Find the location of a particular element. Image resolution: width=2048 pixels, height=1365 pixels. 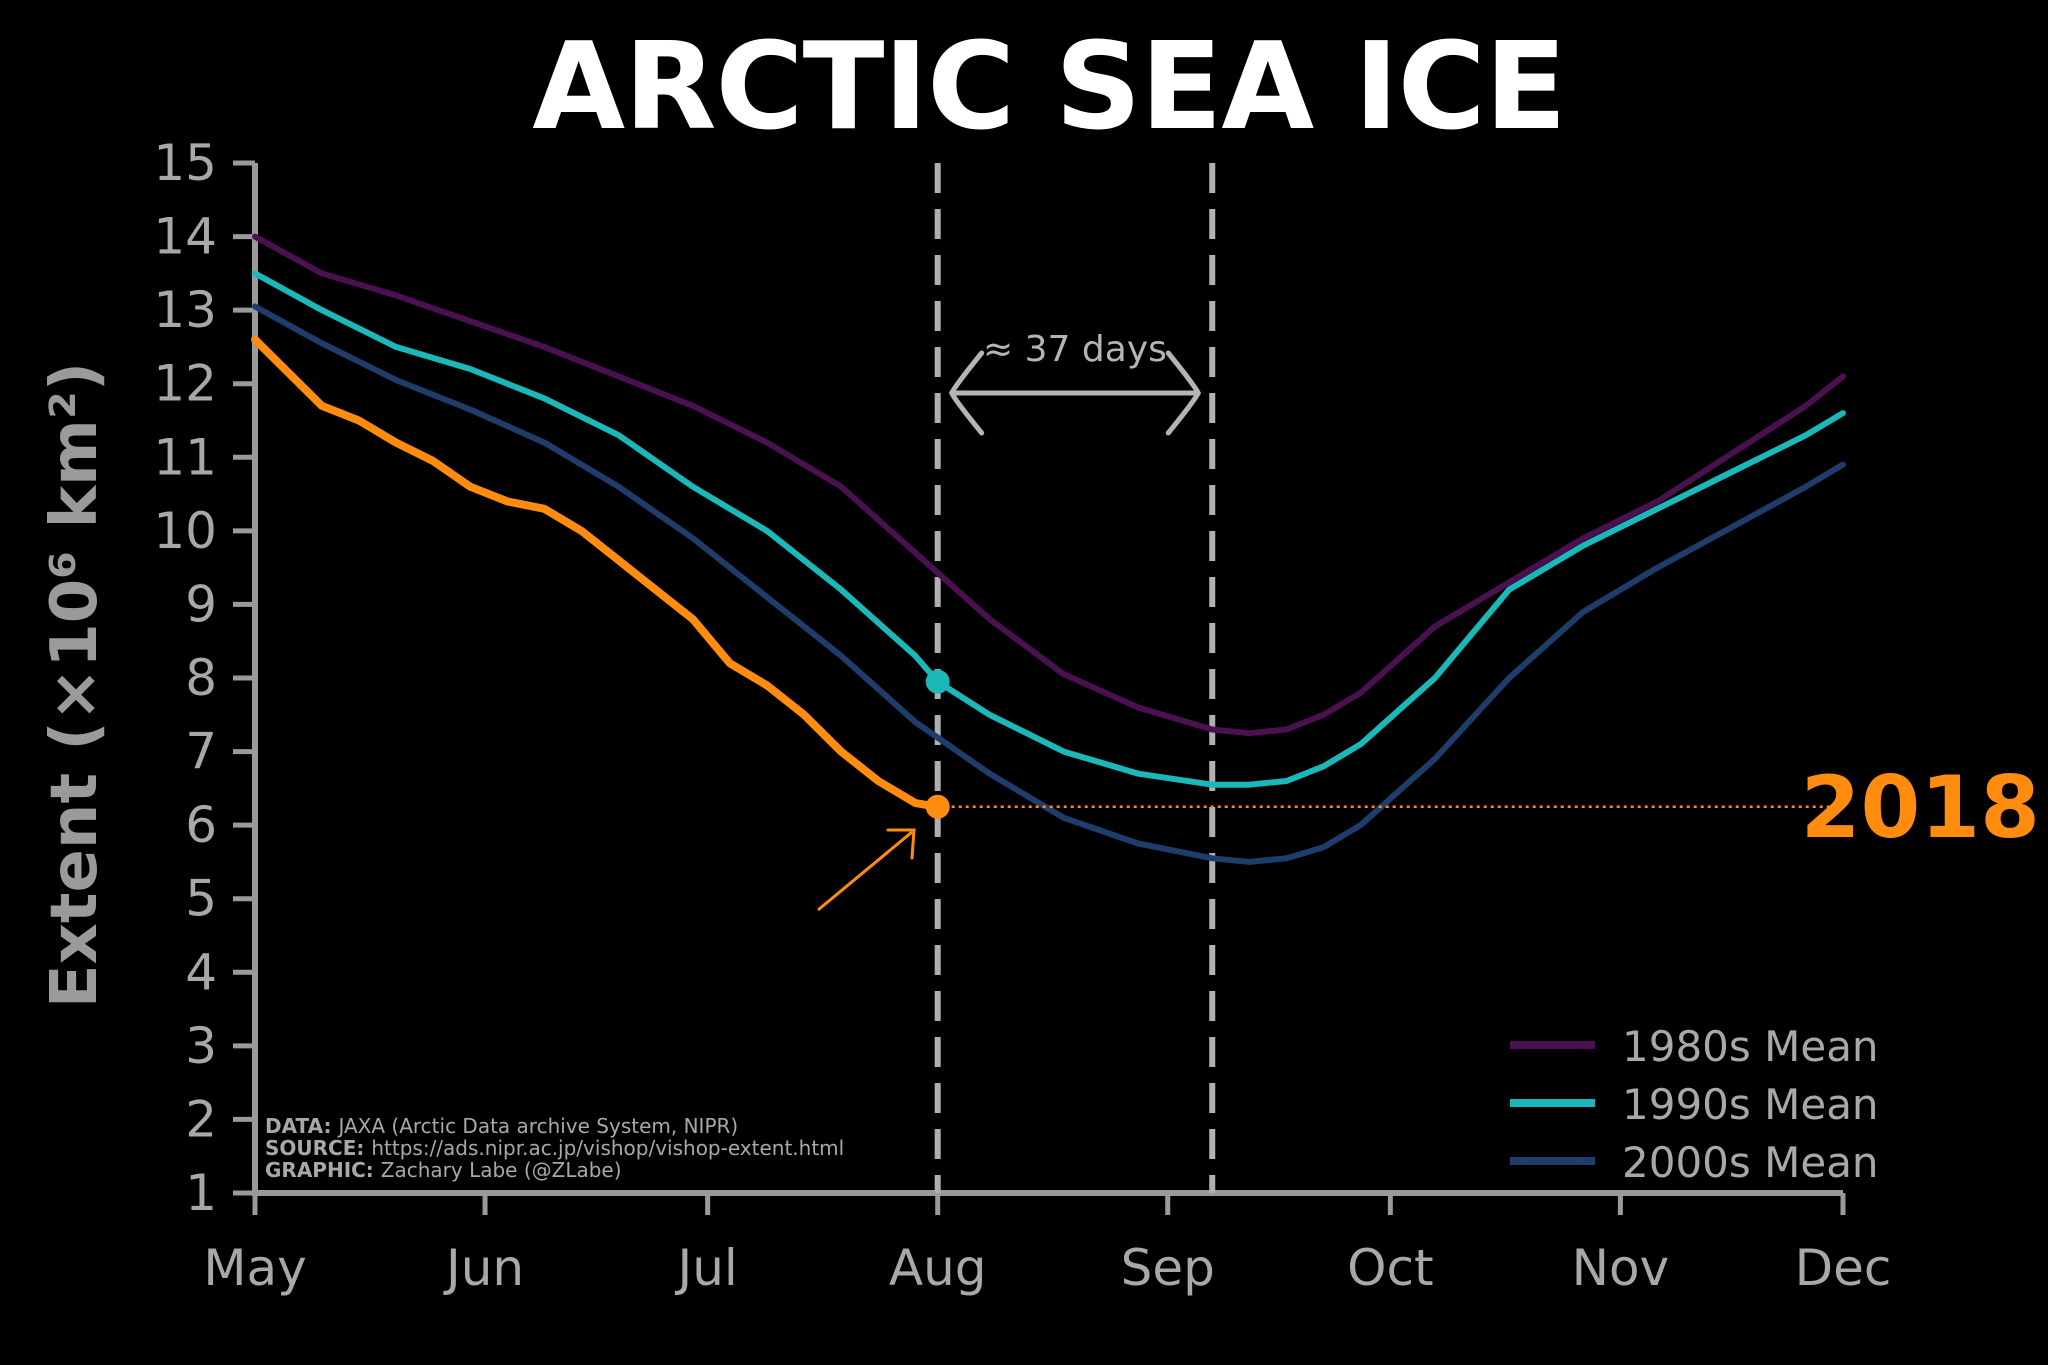

y-tick-label: 3 is located at coordinates (201, 1046).